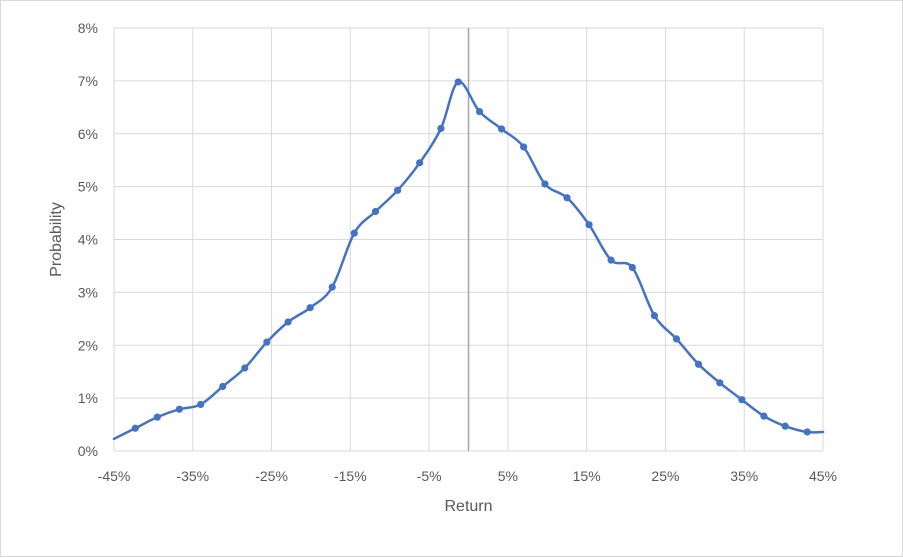  I want to click on x-tick-label: 15%, so click(587, 476).